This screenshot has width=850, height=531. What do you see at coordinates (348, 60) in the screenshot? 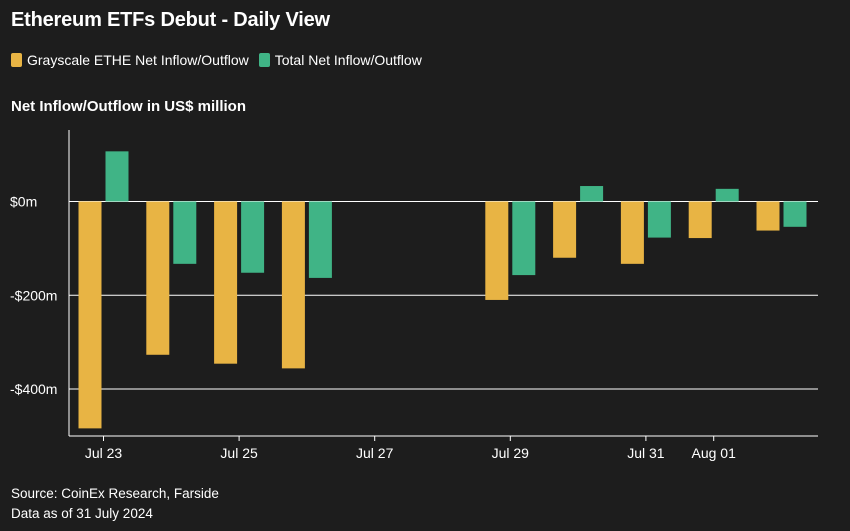
I see `legend-label-total: Total Net Inflow/Outflow` at bounding box center [348, 60].